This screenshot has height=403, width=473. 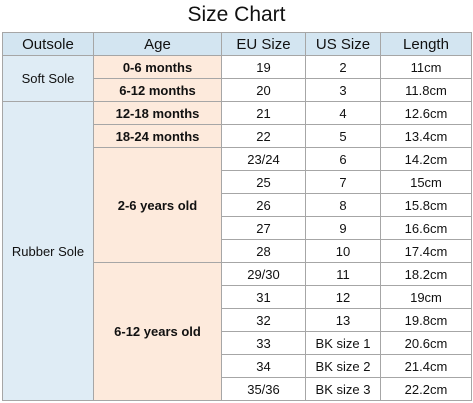 What do you see at coordinates (426, 228) in the screenshot?
I see `length-cell: 16.6cm` at bounding box center [426, 228].